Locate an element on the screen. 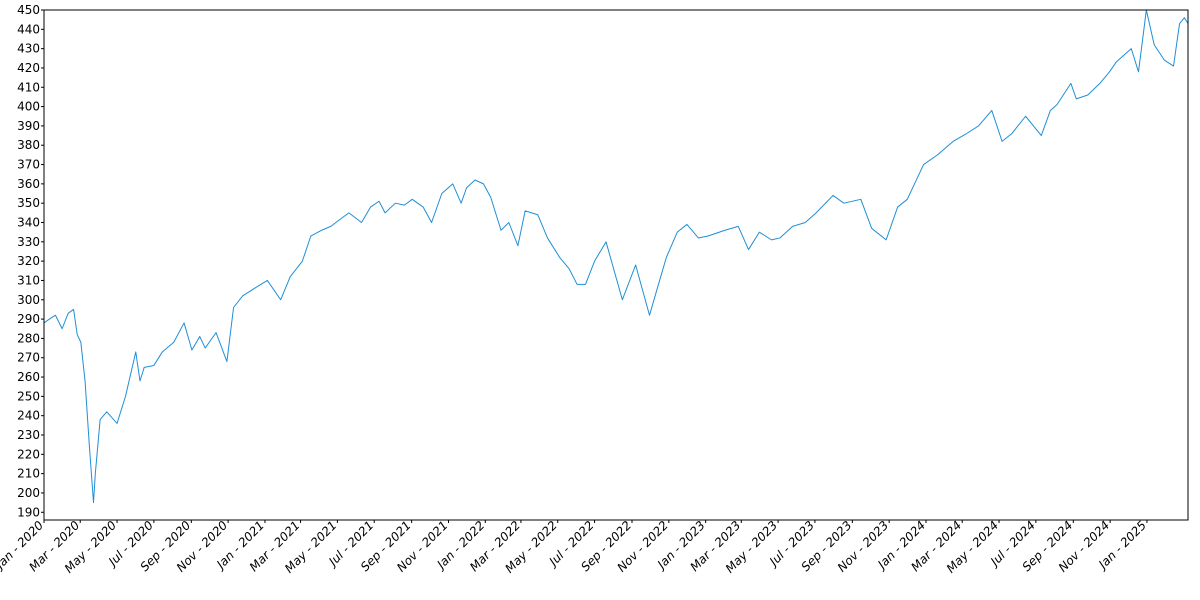 This screenshot has height=600, width=1200. y-tick-label: 360 is located at coordinates (28, 184).